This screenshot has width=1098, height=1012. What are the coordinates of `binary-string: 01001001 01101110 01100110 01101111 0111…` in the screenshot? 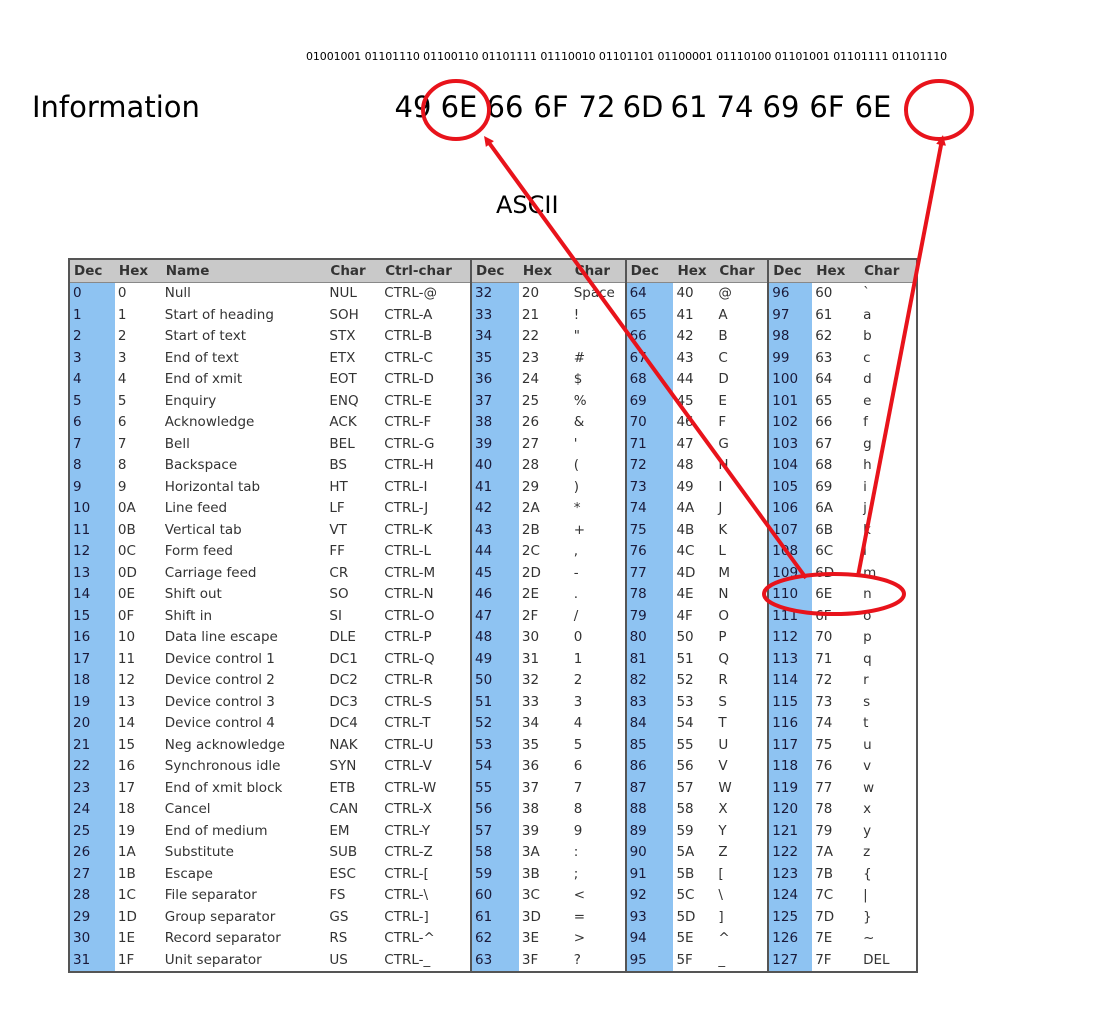 It's located at (627, 56).